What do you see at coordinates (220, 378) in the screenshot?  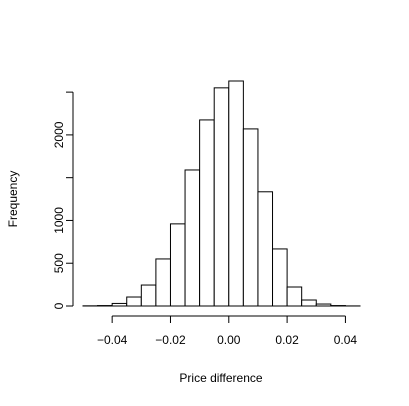 I see `x-axis-label: Price difference` at bounding box center [220, 378].